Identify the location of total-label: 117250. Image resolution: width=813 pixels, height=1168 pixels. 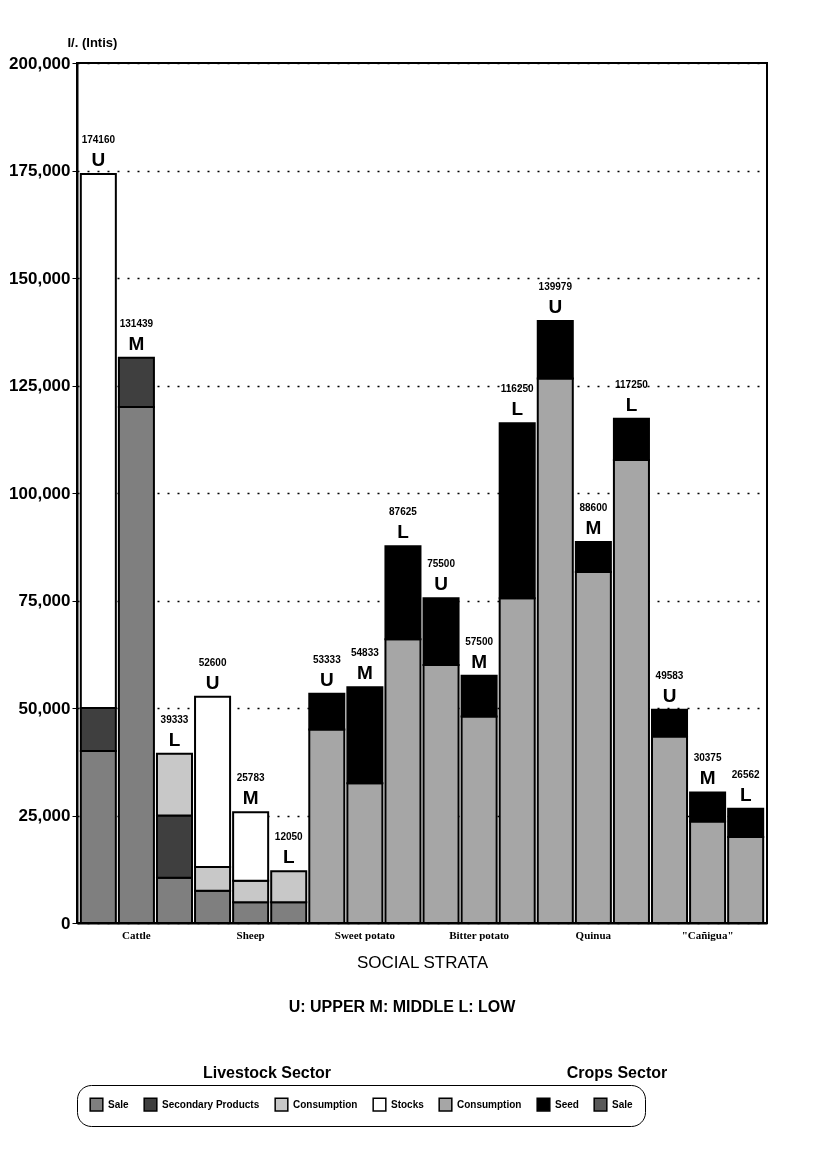
(632, 384).